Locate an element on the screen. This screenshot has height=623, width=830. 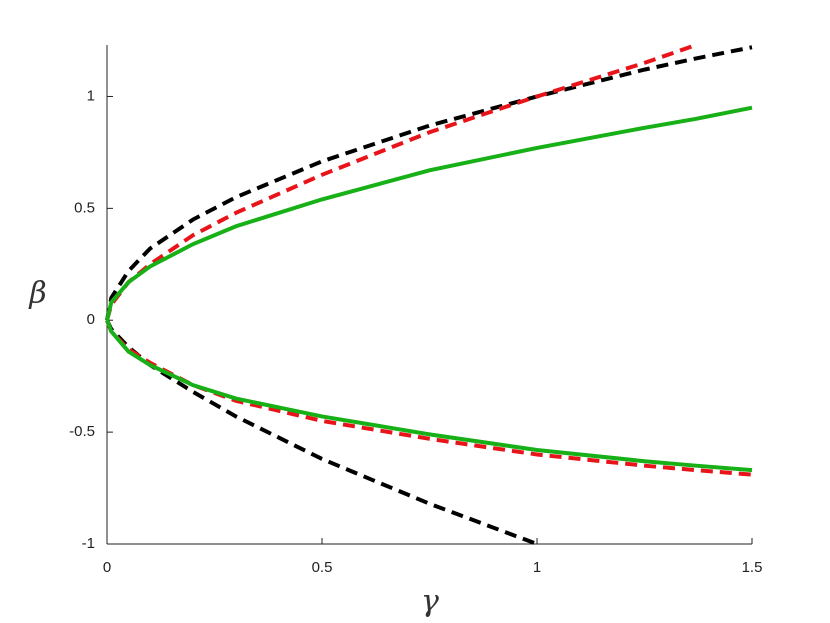
y-tick-label: -0.5 is located at coordinates (82, 431).